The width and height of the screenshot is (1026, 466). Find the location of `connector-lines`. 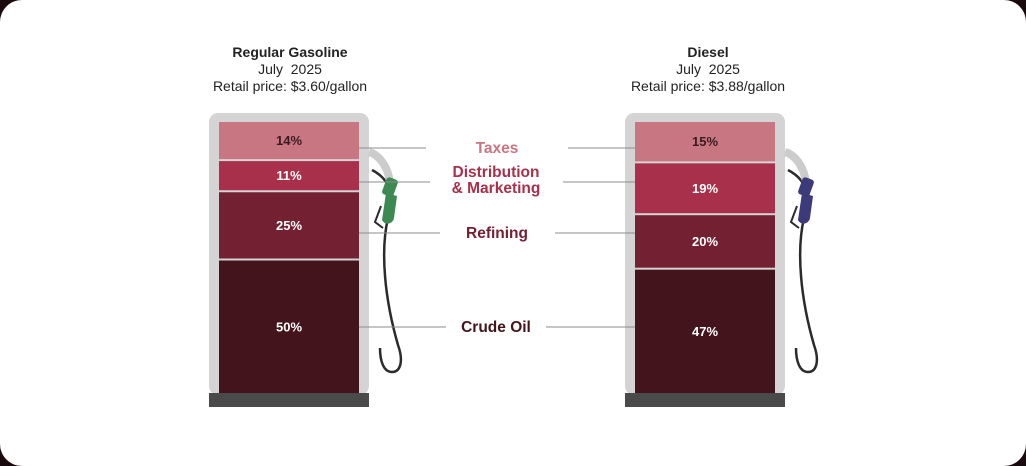

connector-lines is located at coordinates (497, 237).